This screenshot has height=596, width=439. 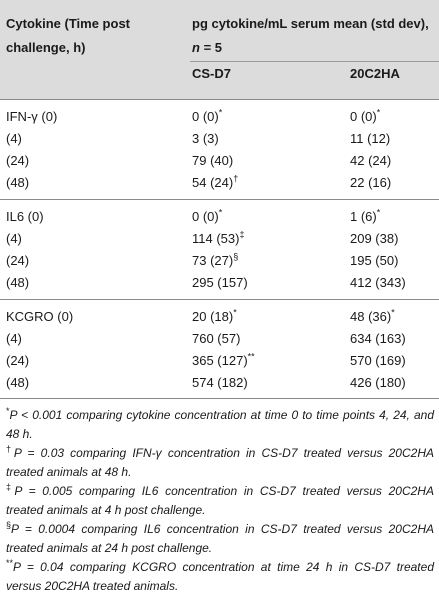 I want to click on table-row: (4) 114 (53)‡ 209 (38), so click(x=219, y=239).